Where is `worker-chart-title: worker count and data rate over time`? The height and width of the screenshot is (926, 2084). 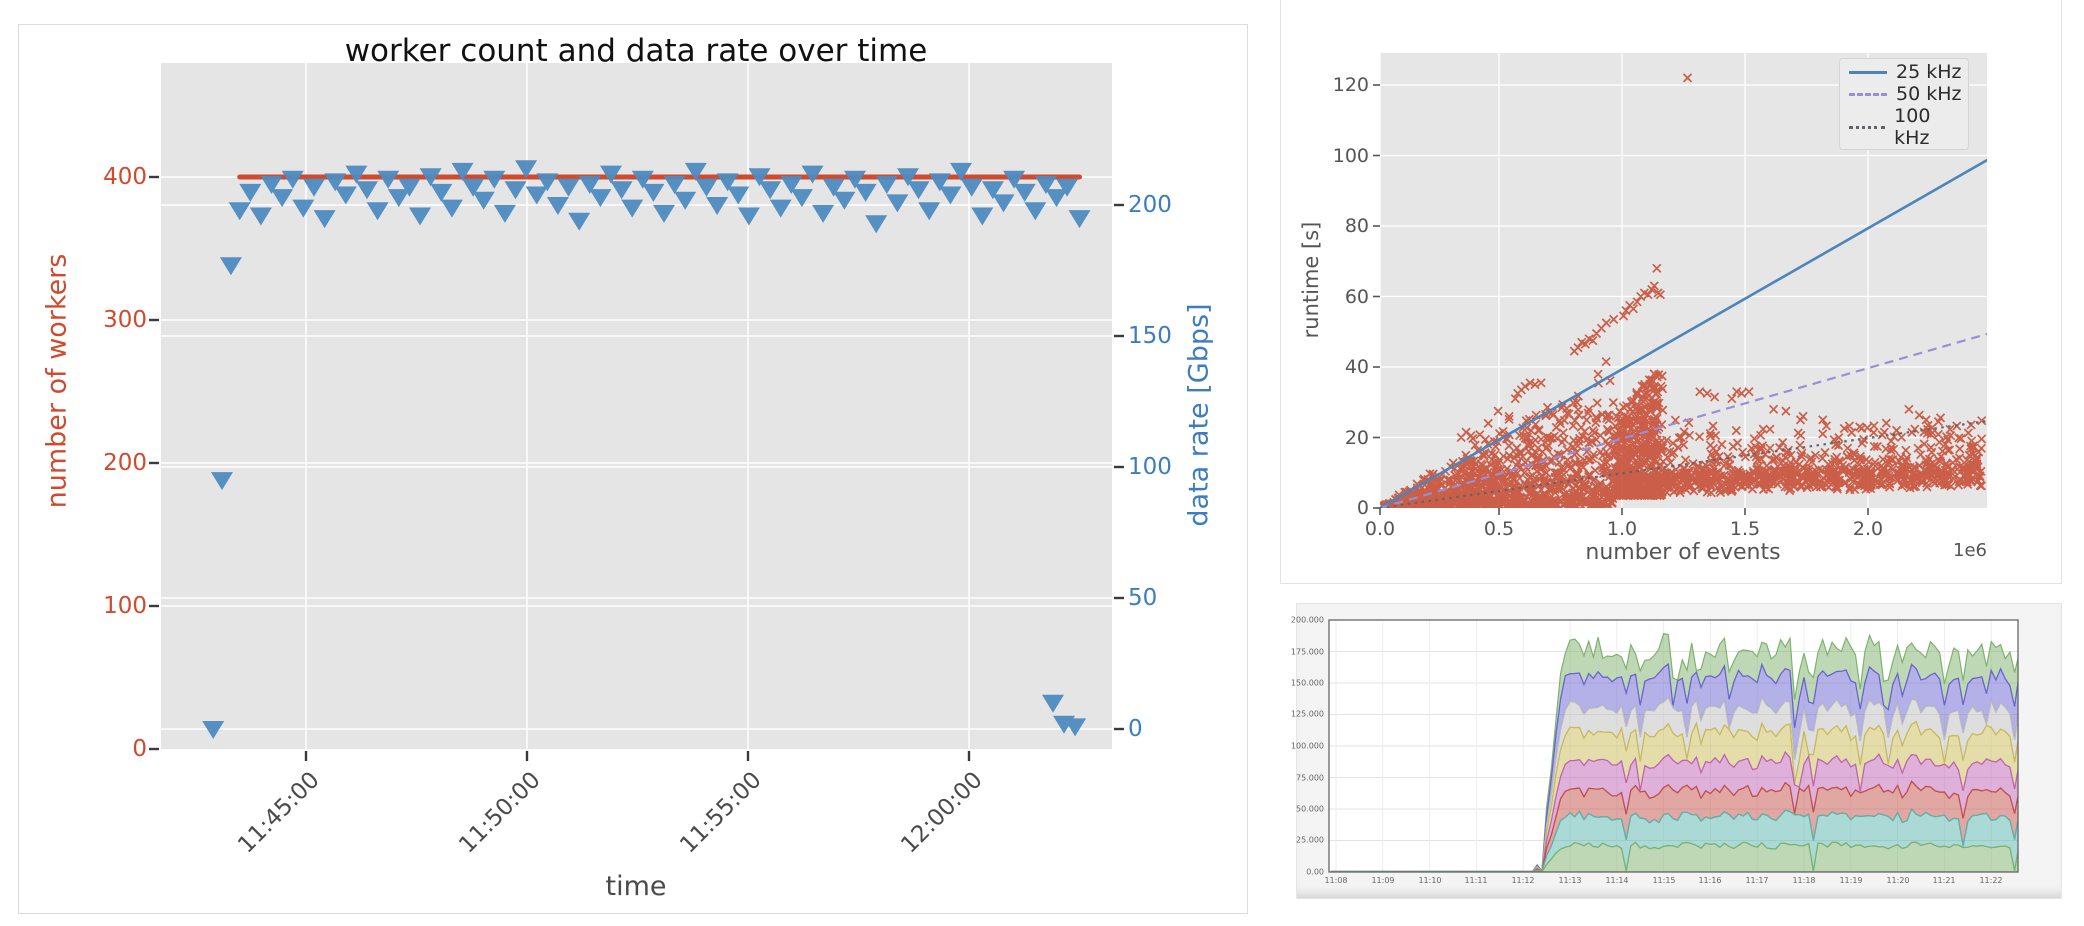 worker-chart-title: worker count and data rate over time is located at coordinates (636, 51).